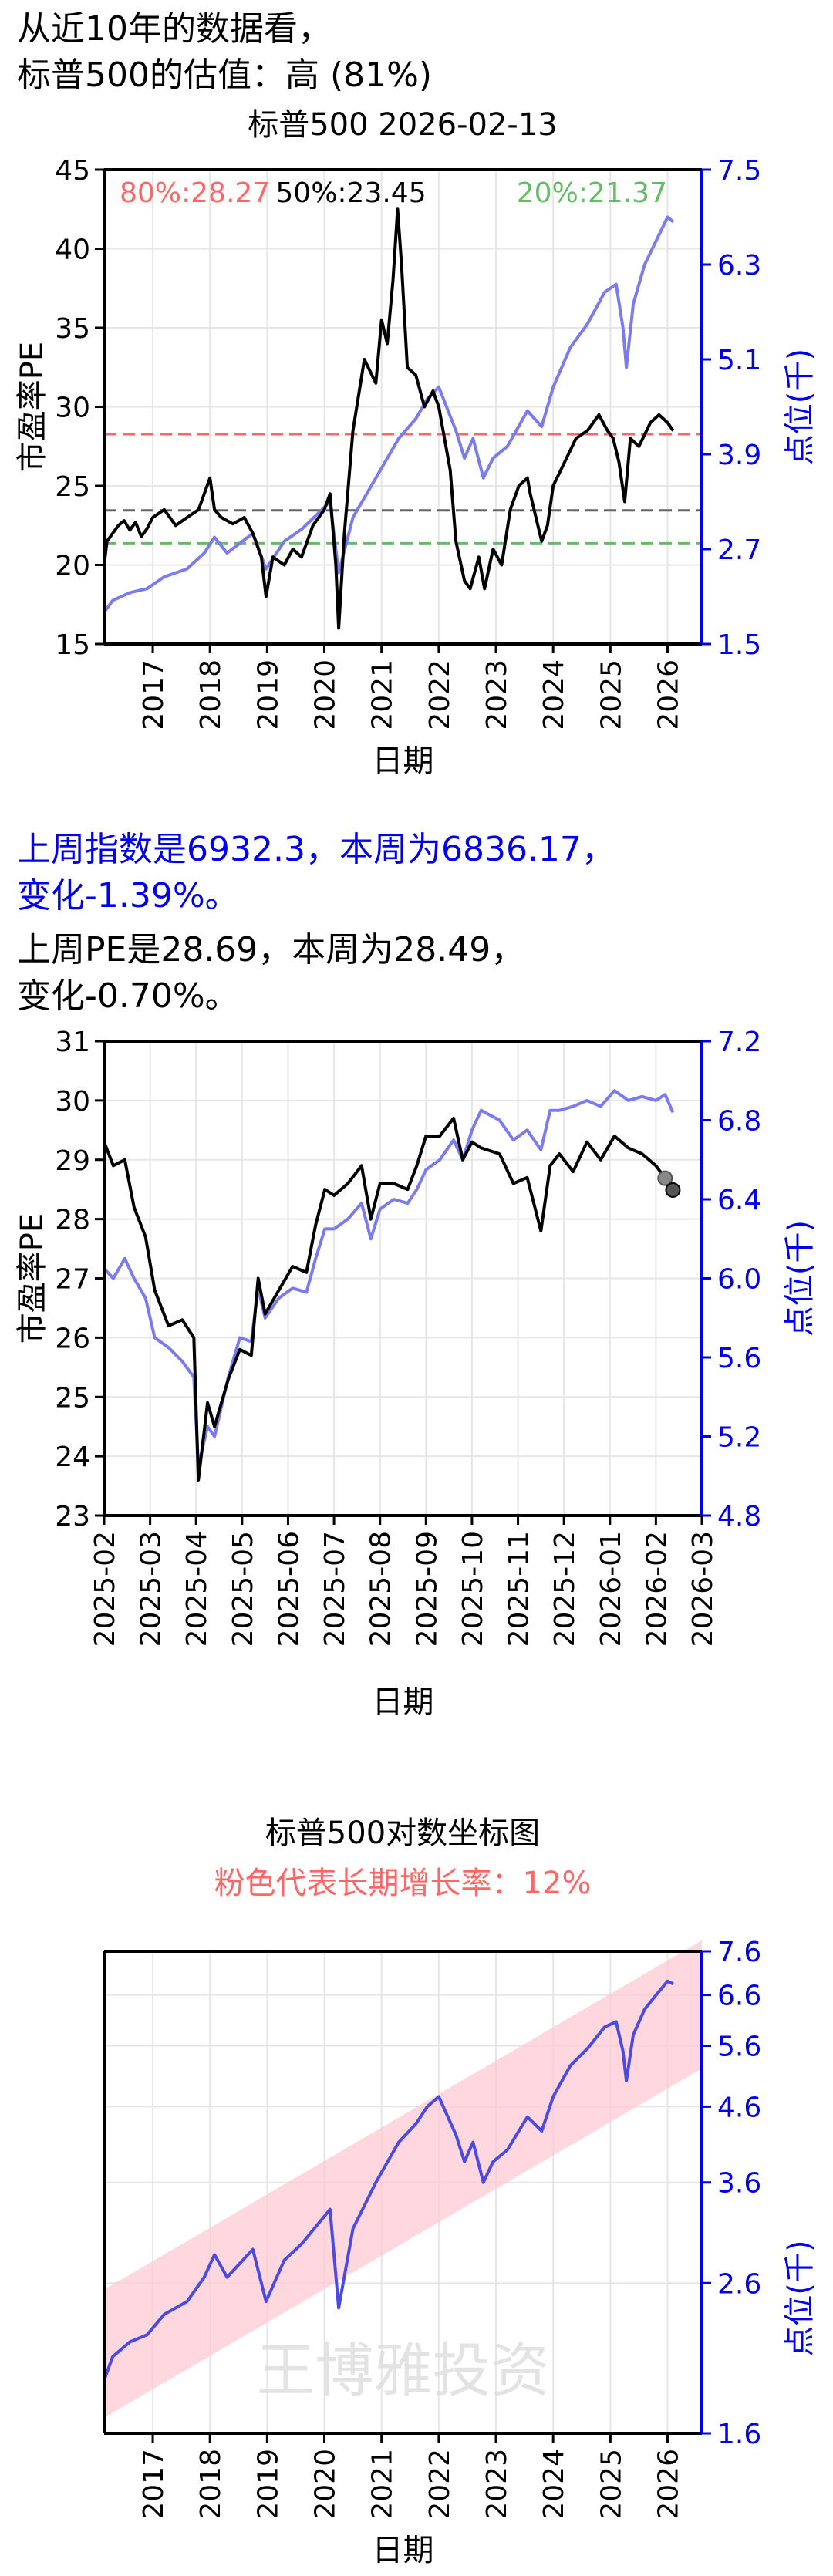 Image resolution: width=833 pixels, height=2576 pixels. Describe the element at coordinates (739, 1200) in the screenshot. I see `y-right-tick-label: 6.4` at that location.